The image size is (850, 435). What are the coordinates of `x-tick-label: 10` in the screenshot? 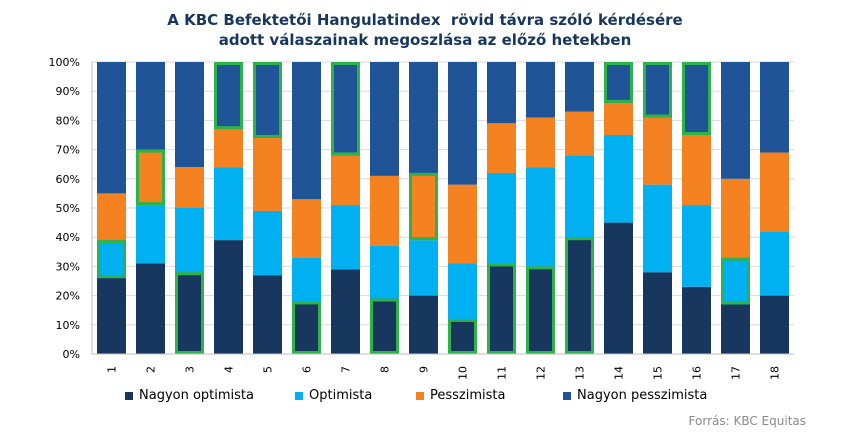 It's located at (463, 373).